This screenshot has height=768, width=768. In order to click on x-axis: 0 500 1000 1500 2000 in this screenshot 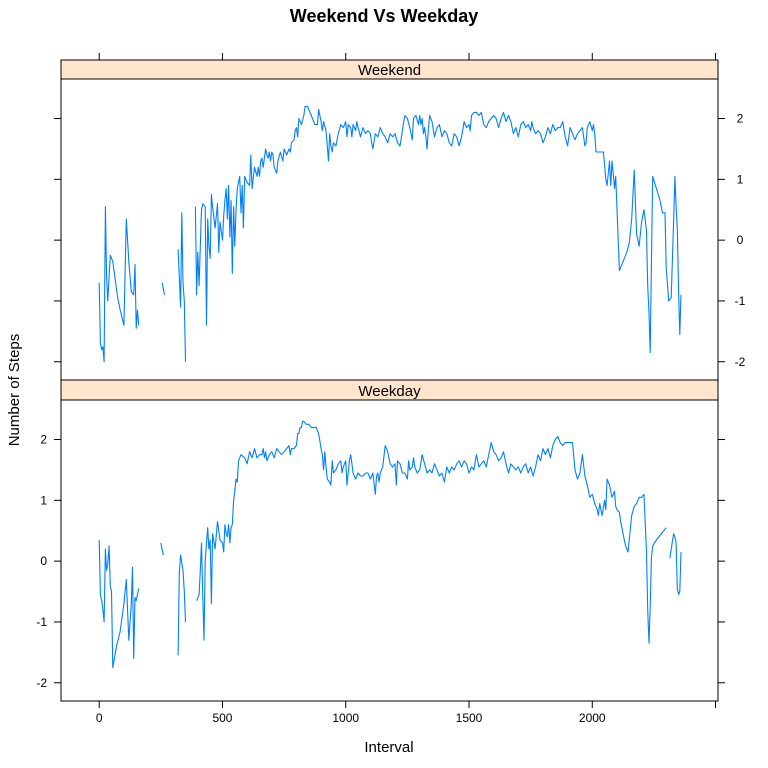, I will do `click(406, 713)`.